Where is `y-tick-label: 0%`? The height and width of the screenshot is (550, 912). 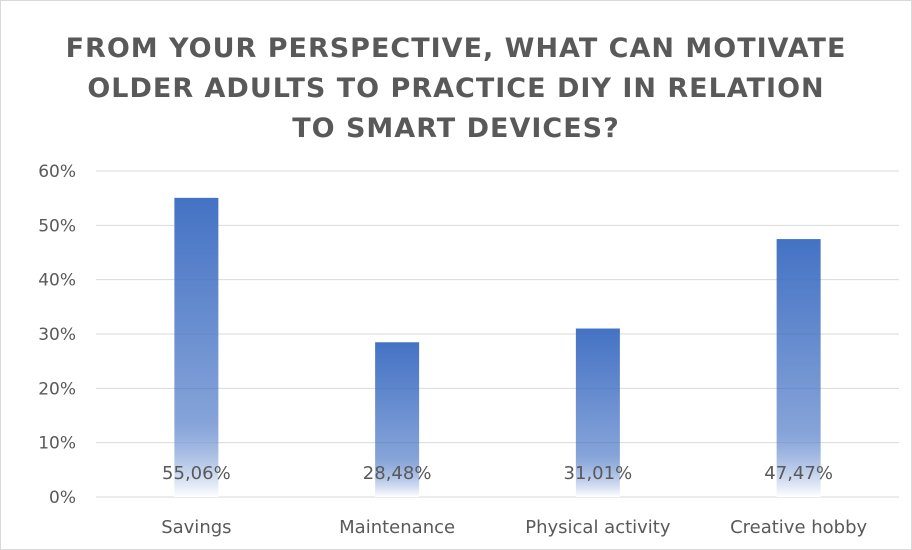 y-tick-label: 0% is located at coordinates (62, 498).